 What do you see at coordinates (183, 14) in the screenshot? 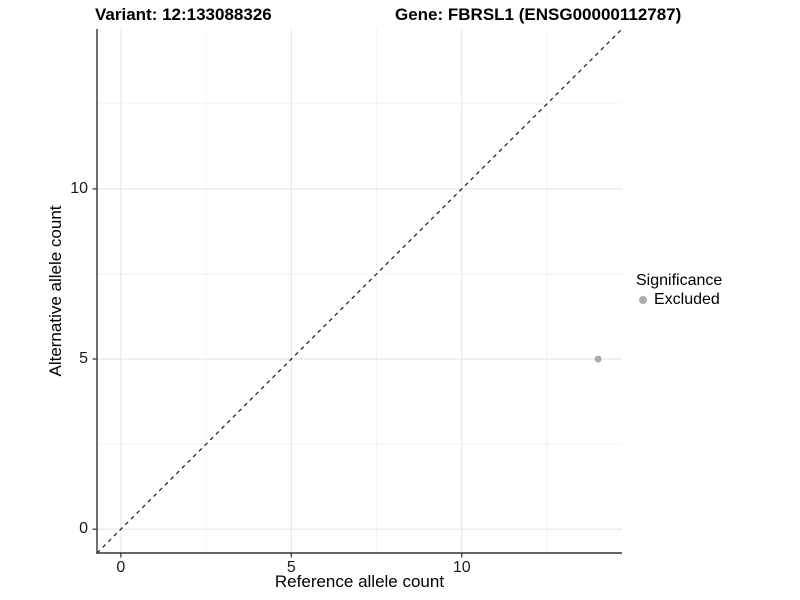
I see `plot-title-variant: Variant: 12:133088326` at bounding box center [183, 14].